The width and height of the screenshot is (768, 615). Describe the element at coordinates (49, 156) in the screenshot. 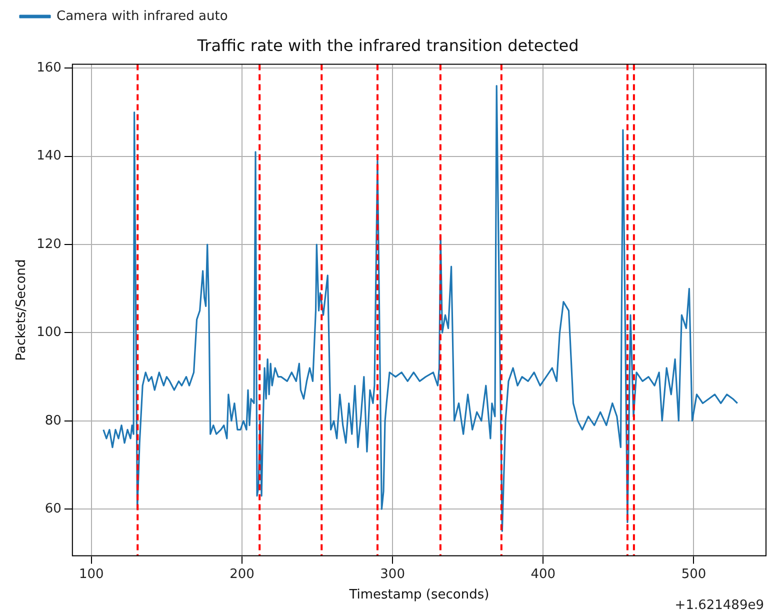

I see `y-tick-label: 140` at that location.